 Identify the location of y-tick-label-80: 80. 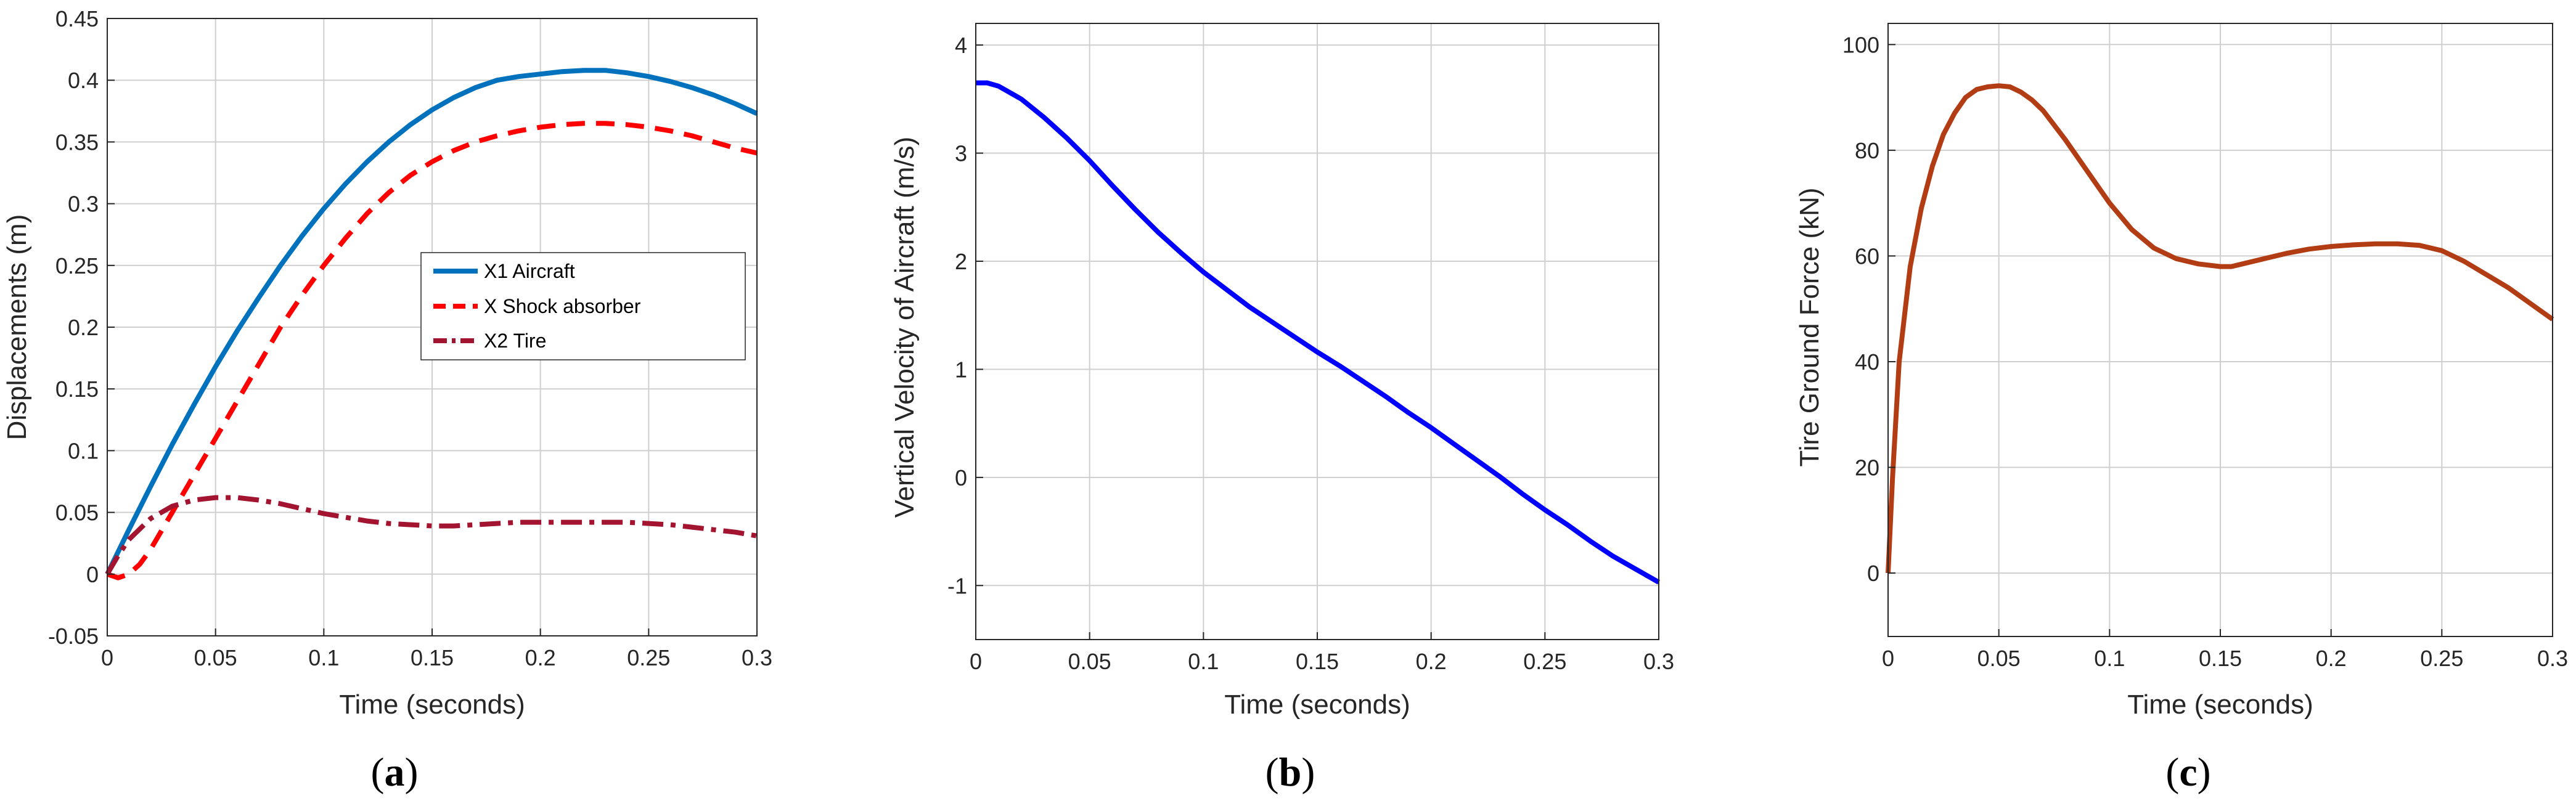
(1867, 150).